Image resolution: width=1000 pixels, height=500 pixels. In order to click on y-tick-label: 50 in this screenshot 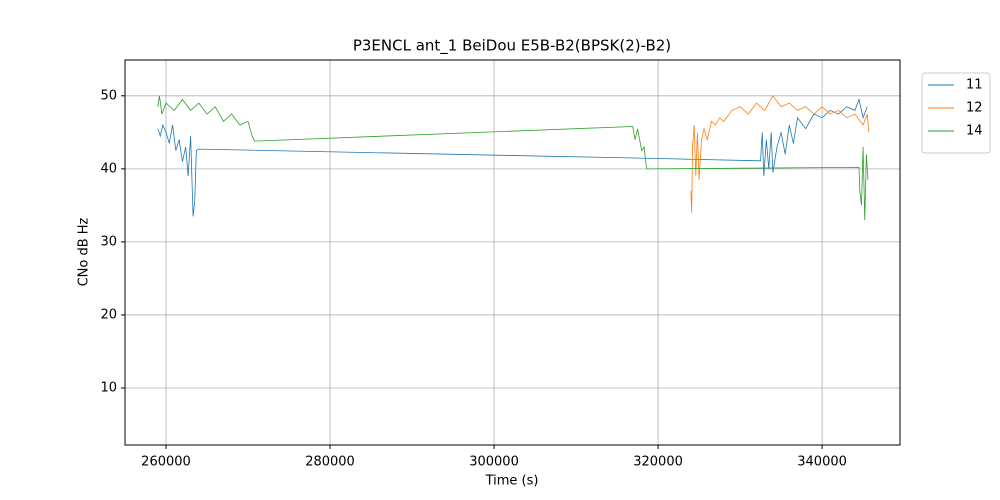, I will do `click(108, 95)`.